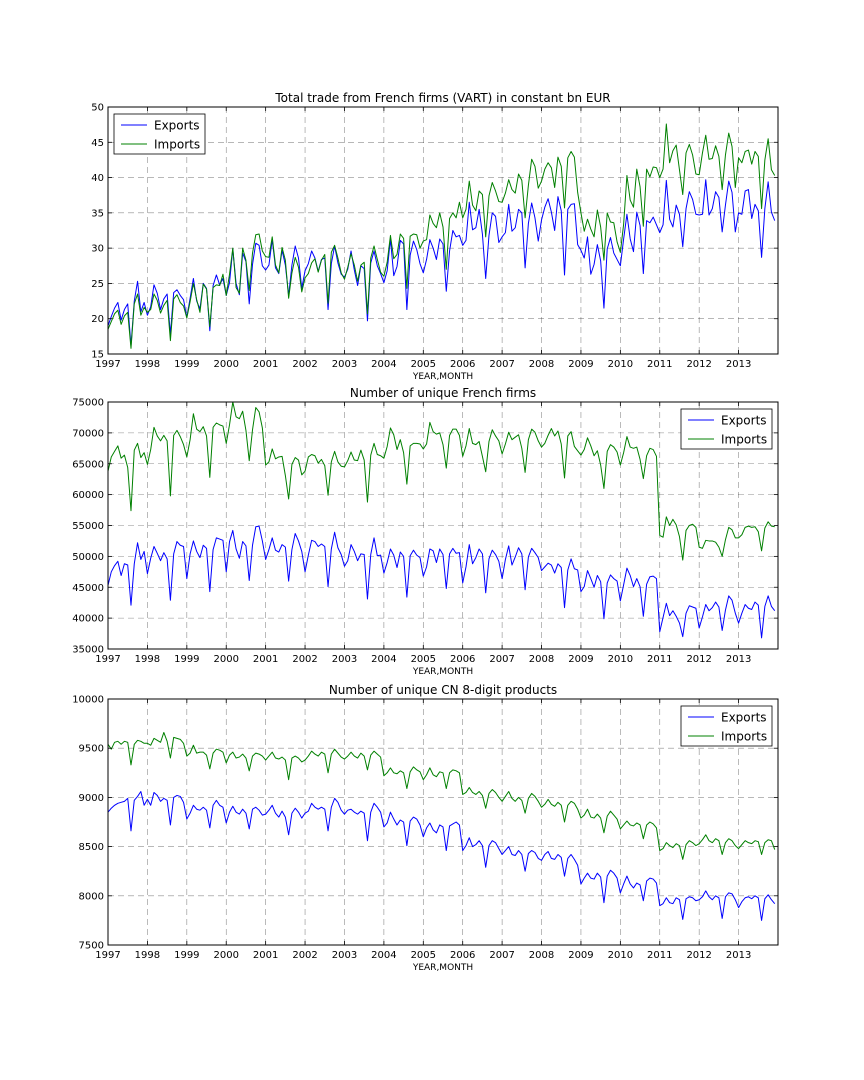  Describe the element at coordinates (91, 798) in the screenshot. I see `y-tick-label: 9000` at that location.